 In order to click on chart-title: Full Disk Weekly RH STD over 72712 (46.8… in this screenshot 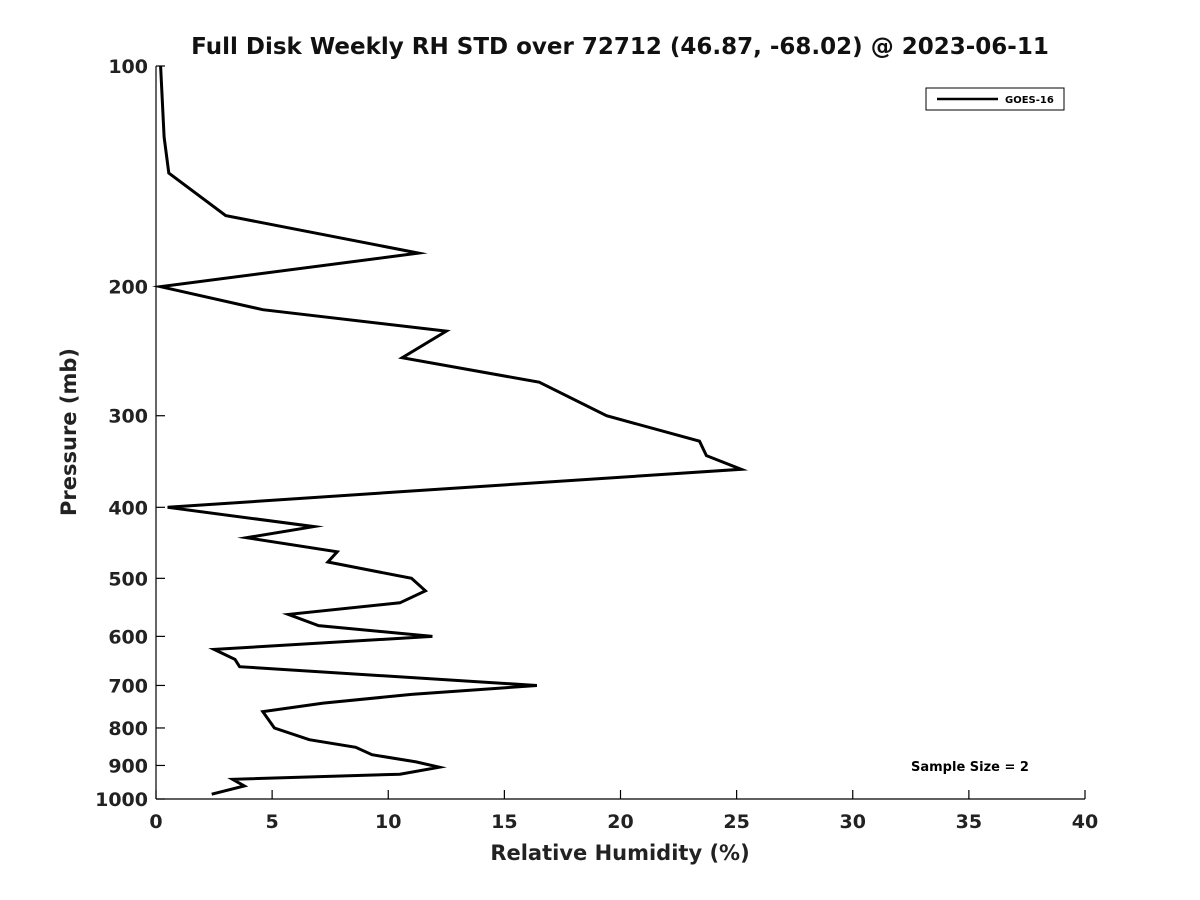, I will do `click(620, 47)`.